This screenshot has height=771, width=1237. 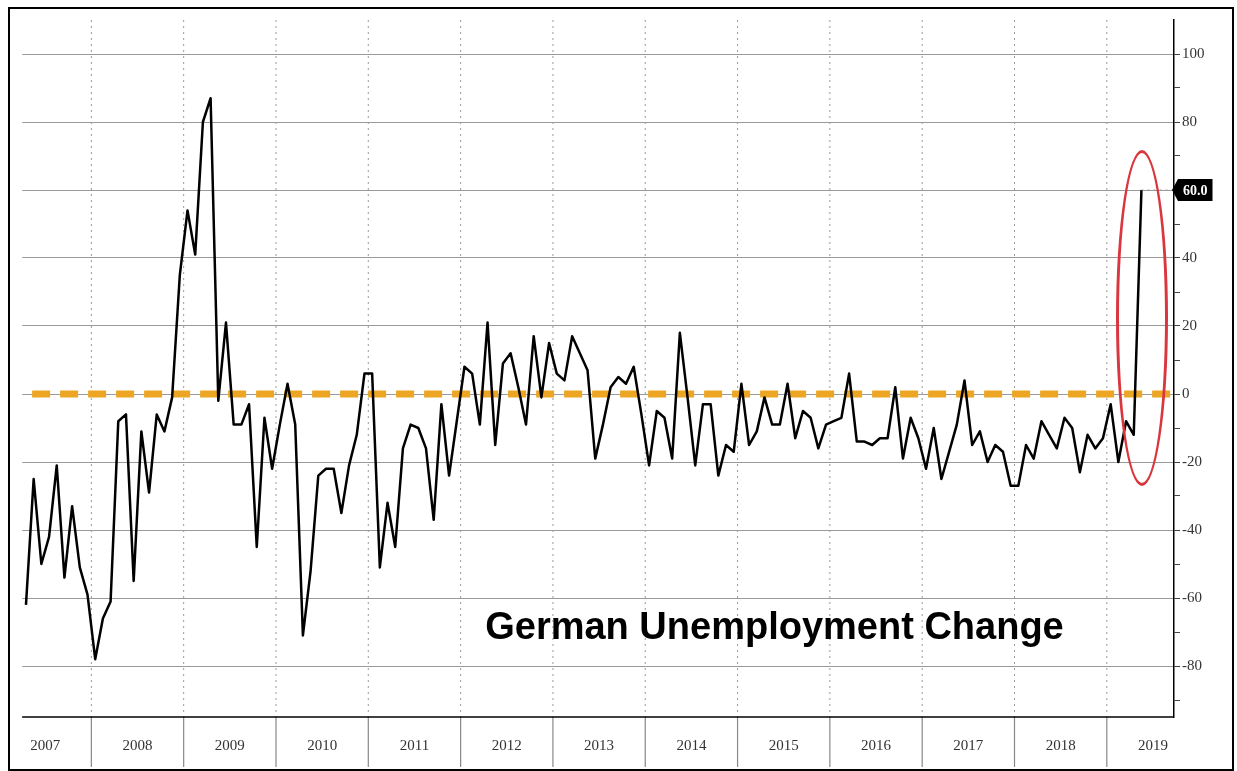 I want to click on x-tick-label: 2010, so click(x=322, y=744).